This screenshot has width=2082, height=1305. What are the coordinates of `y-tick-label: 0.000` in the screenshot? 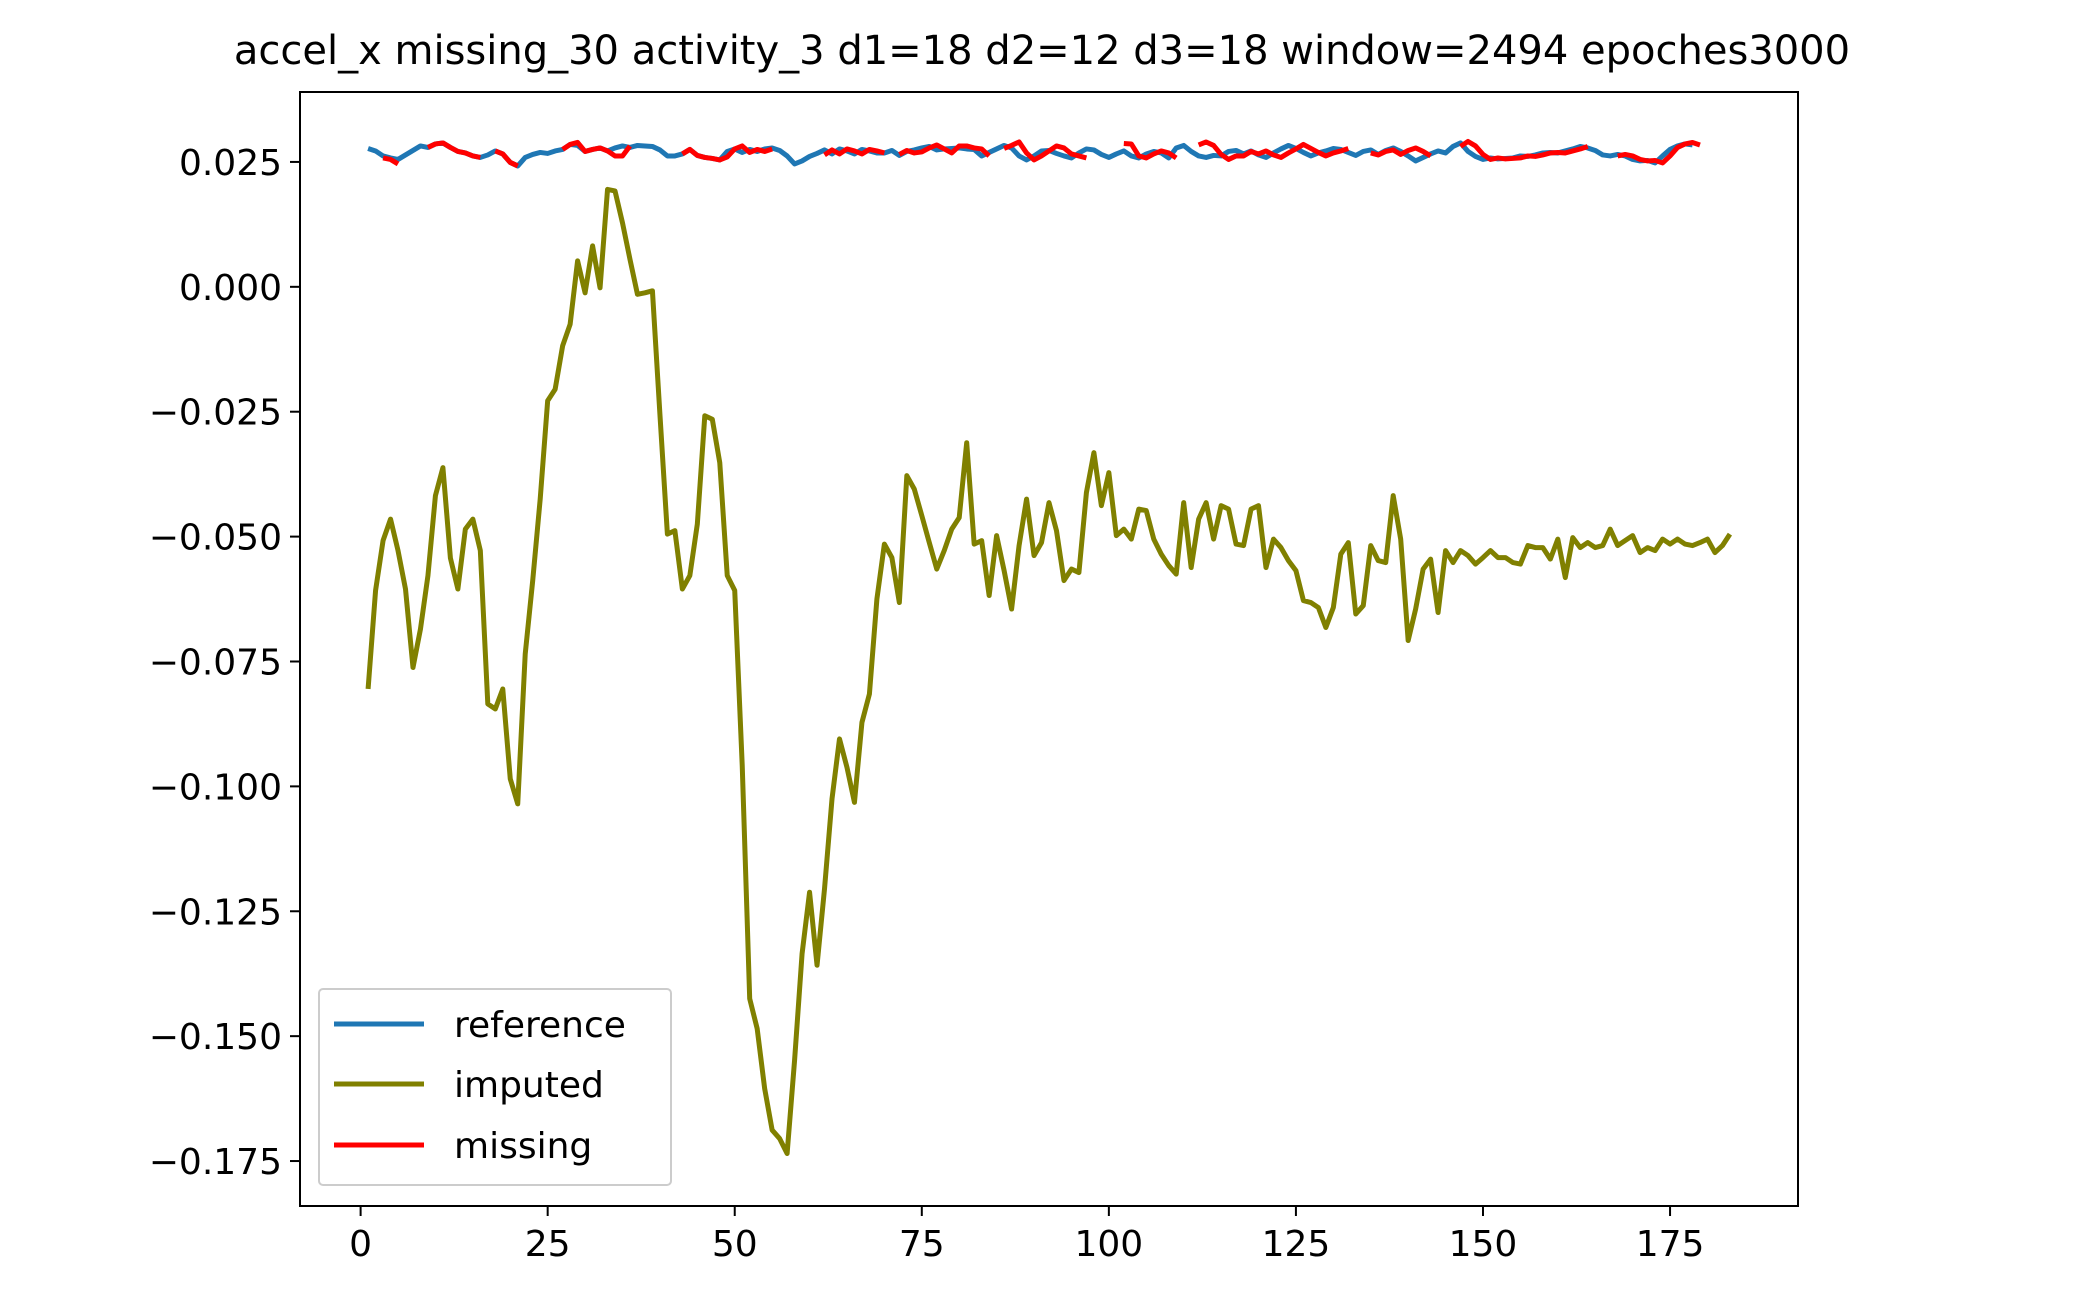 It's located at (230, 288).